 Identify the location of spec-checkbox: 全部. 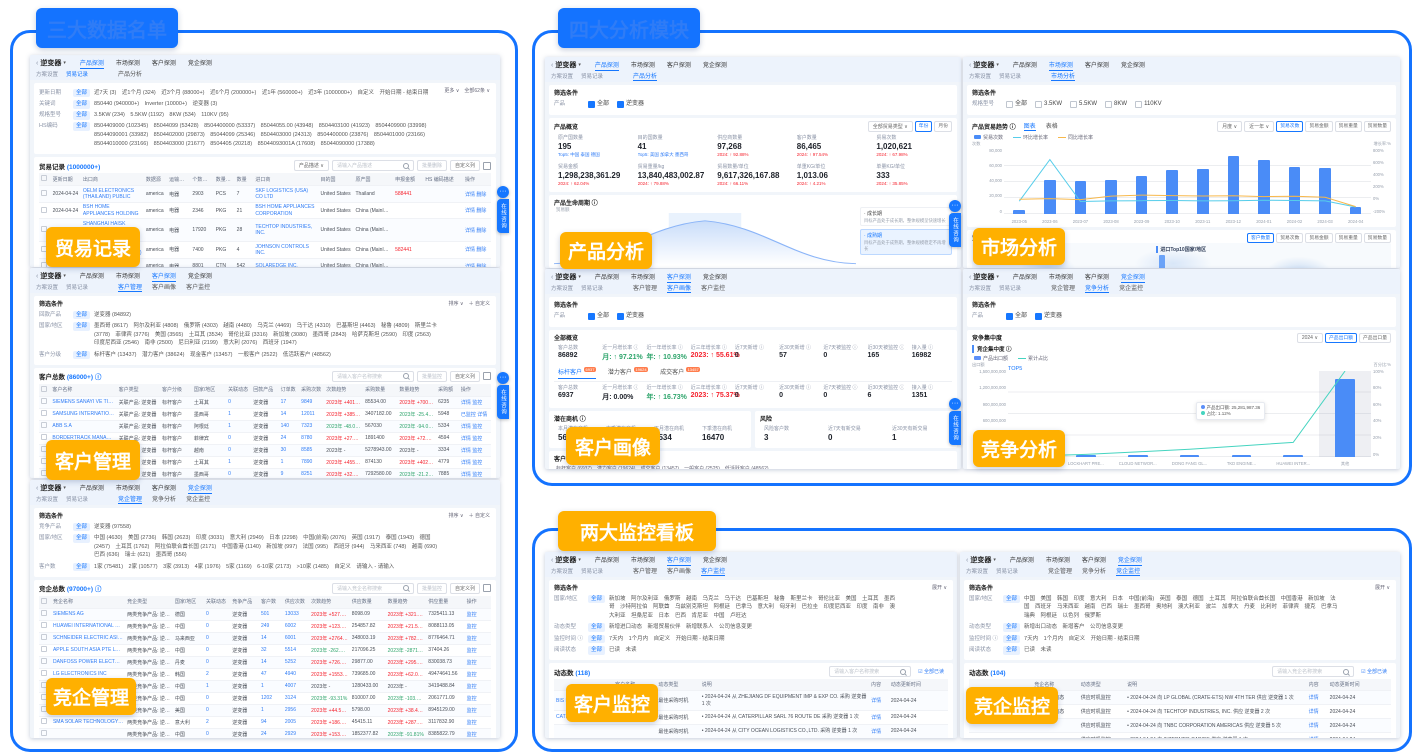
(1016, 105).